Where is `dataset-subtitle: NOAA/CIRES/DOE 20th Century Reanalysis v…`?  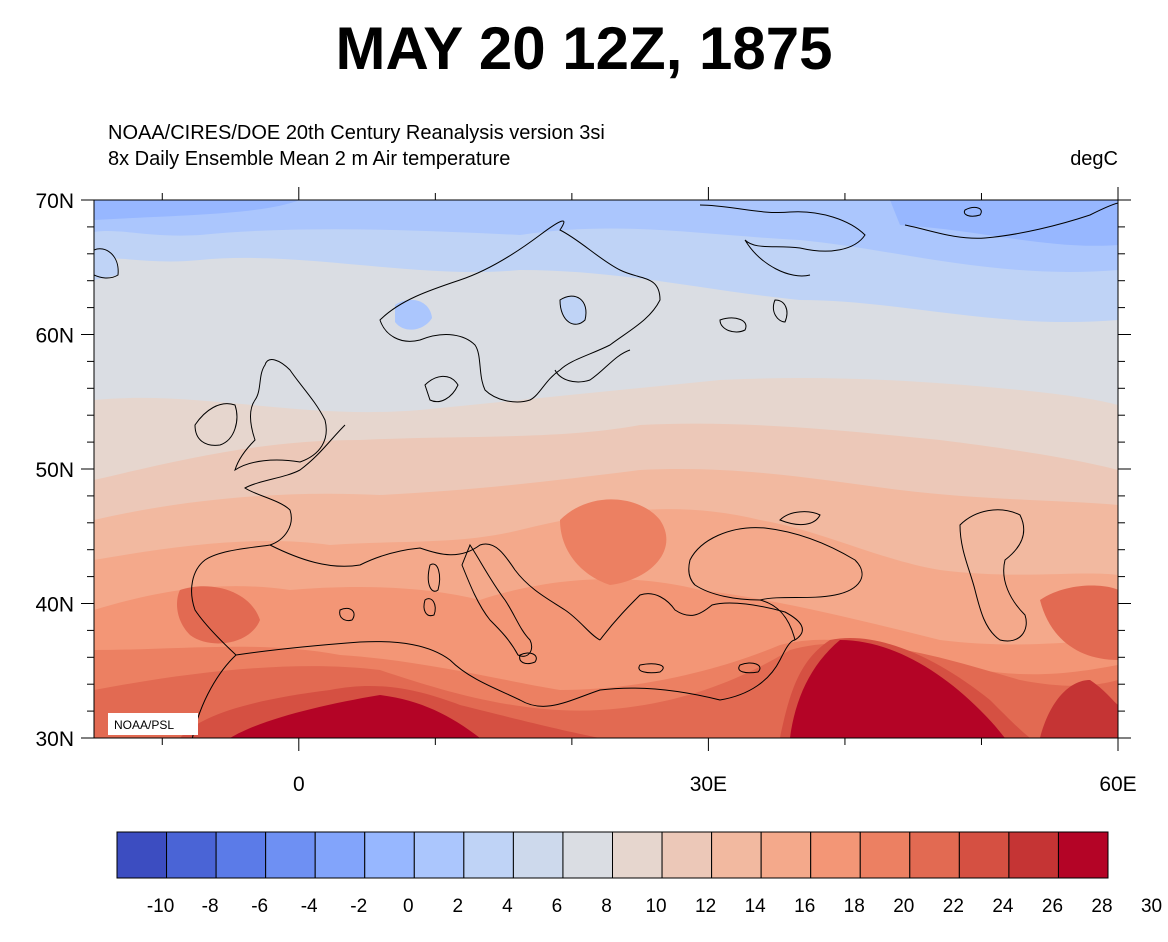
dataset-subtitle: NOAA/CIRES/DOE 20th Century Reanalysis v… is located at coordinates (356, 133).